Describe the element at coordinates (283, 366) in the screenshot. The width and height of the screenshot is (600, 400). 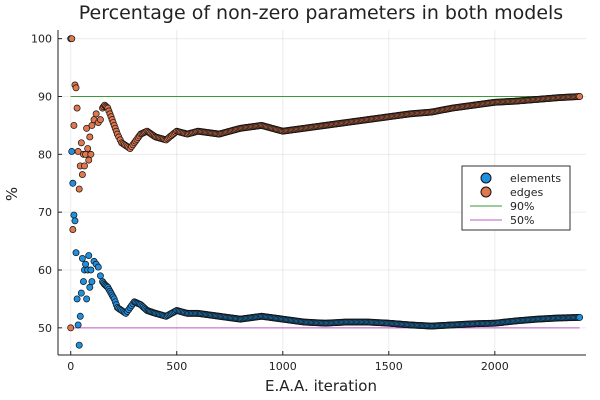
I see `x-tick-label: 1000` at that location.